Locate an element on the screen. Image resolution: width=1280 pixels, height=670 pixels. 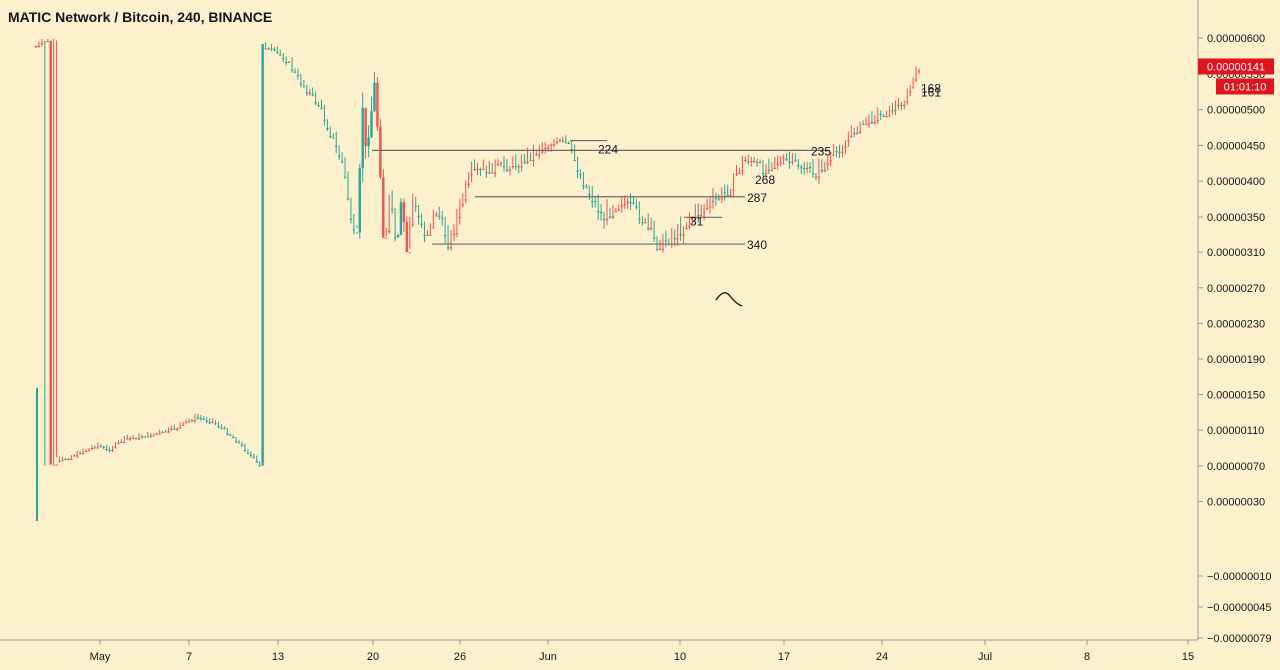
y-tick-label: 0.00000350 is located at coordinates (1236, 218).